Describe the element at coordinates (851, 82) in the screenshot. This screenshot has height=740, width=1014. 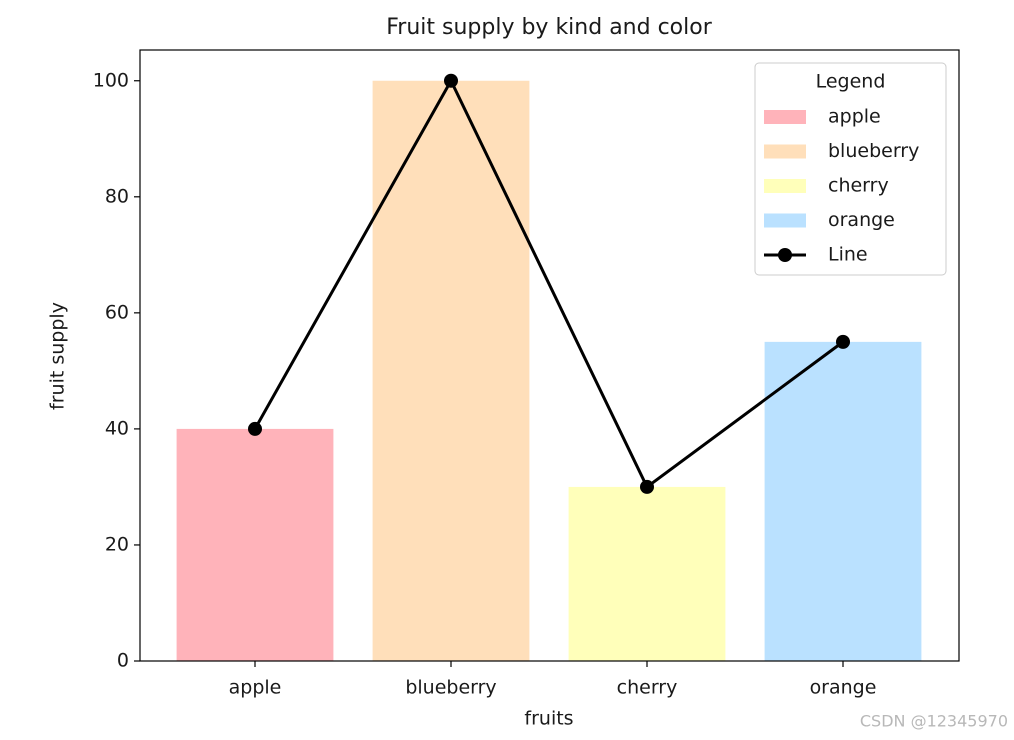
I see `legend-title: Legend` at that location.